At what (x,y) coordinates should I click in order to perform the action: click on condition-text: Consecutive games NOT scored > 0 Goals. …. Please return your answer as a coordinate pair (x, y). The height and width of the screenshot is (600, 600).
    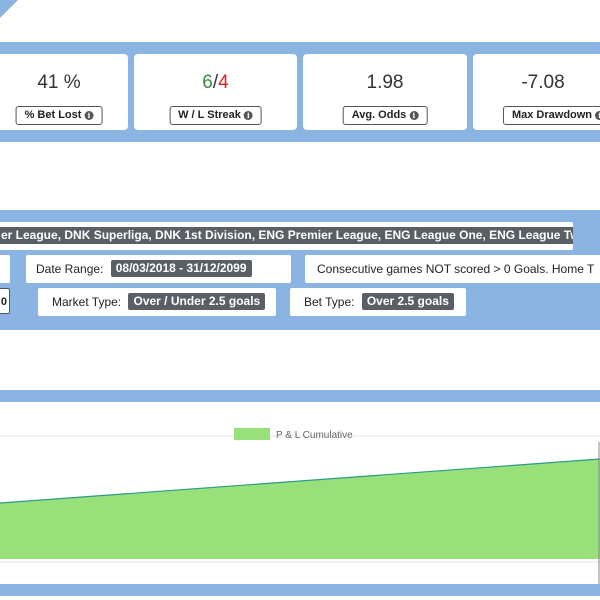
    Looking at the image, I should click on (456, 269).